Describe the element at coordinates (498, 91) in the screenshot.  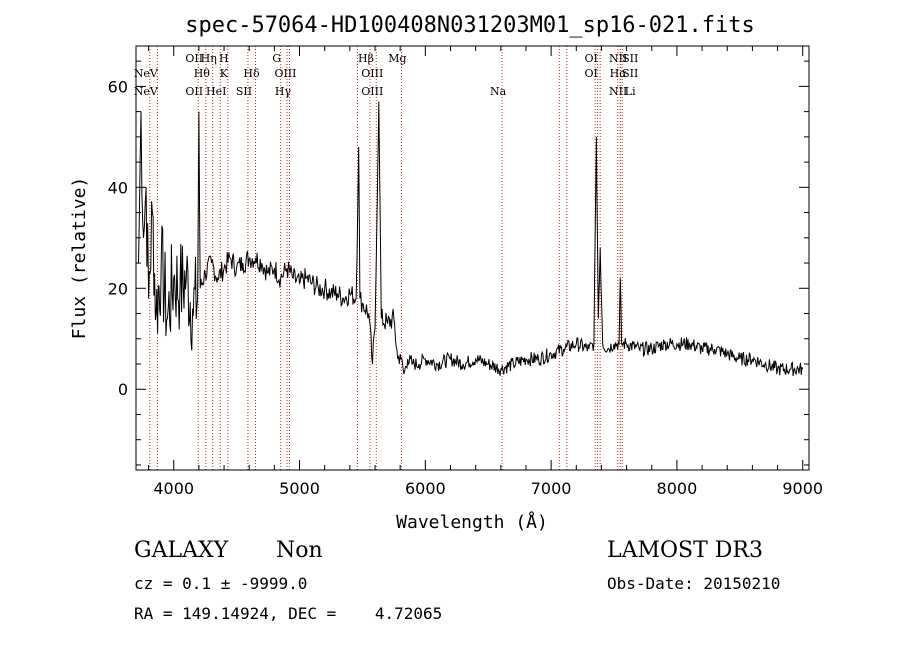
I see `emission-line-label: Na` at that location.